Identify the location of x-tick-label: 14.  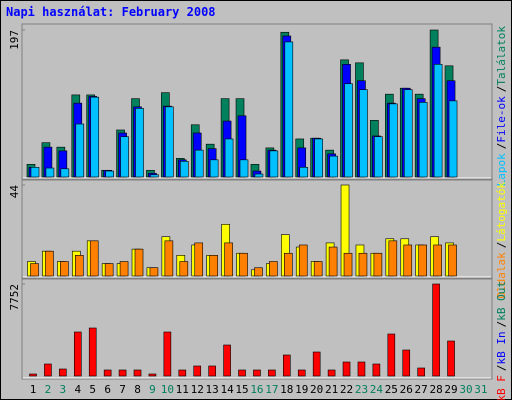
(227, 389).